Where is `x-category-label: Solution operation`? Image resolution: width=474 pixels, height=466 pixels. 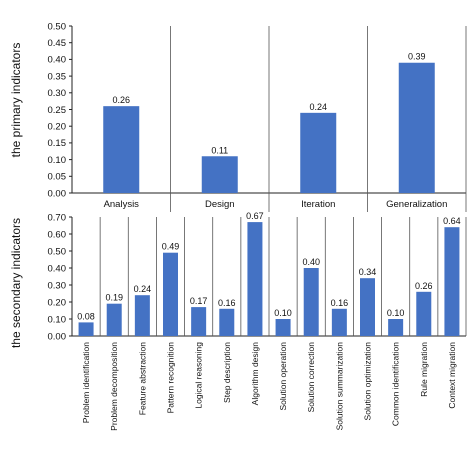
x-category-label: Solution operation is located at coordinates (283, 376).